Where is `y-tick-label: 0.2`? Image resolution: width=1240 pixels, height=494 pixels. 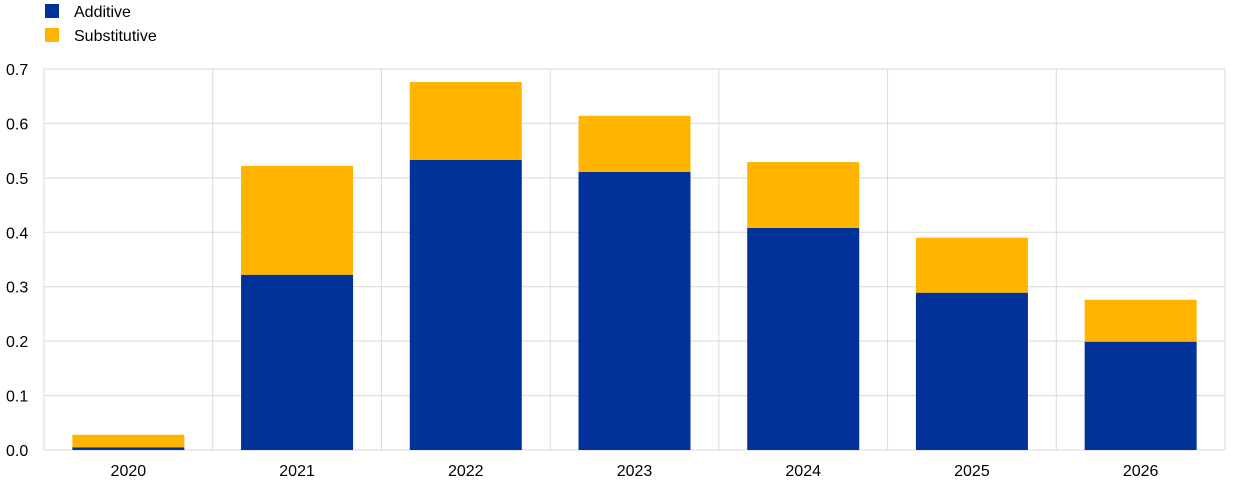 y-tick-label: 0.2 is located at coordinates (17, 342).